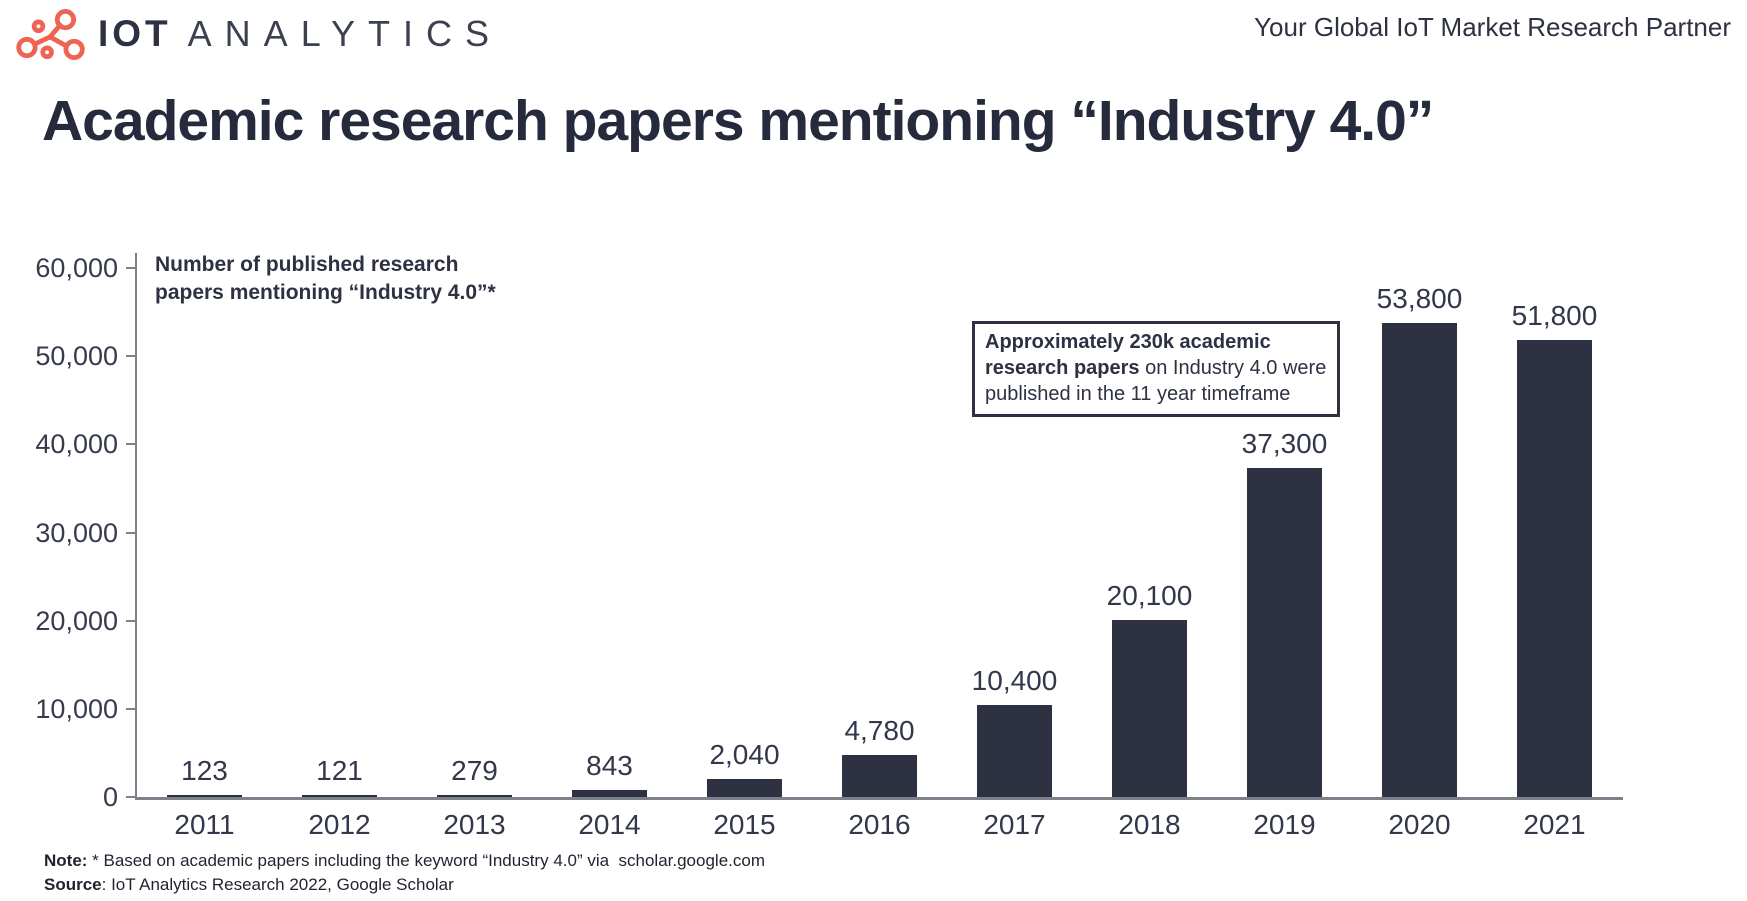 The width and height of the screenshot is (1747, 901). What do you see at coordinates (204, 796) in the screenshot?
I see `bar-2011` at bounding box center [204, 796].